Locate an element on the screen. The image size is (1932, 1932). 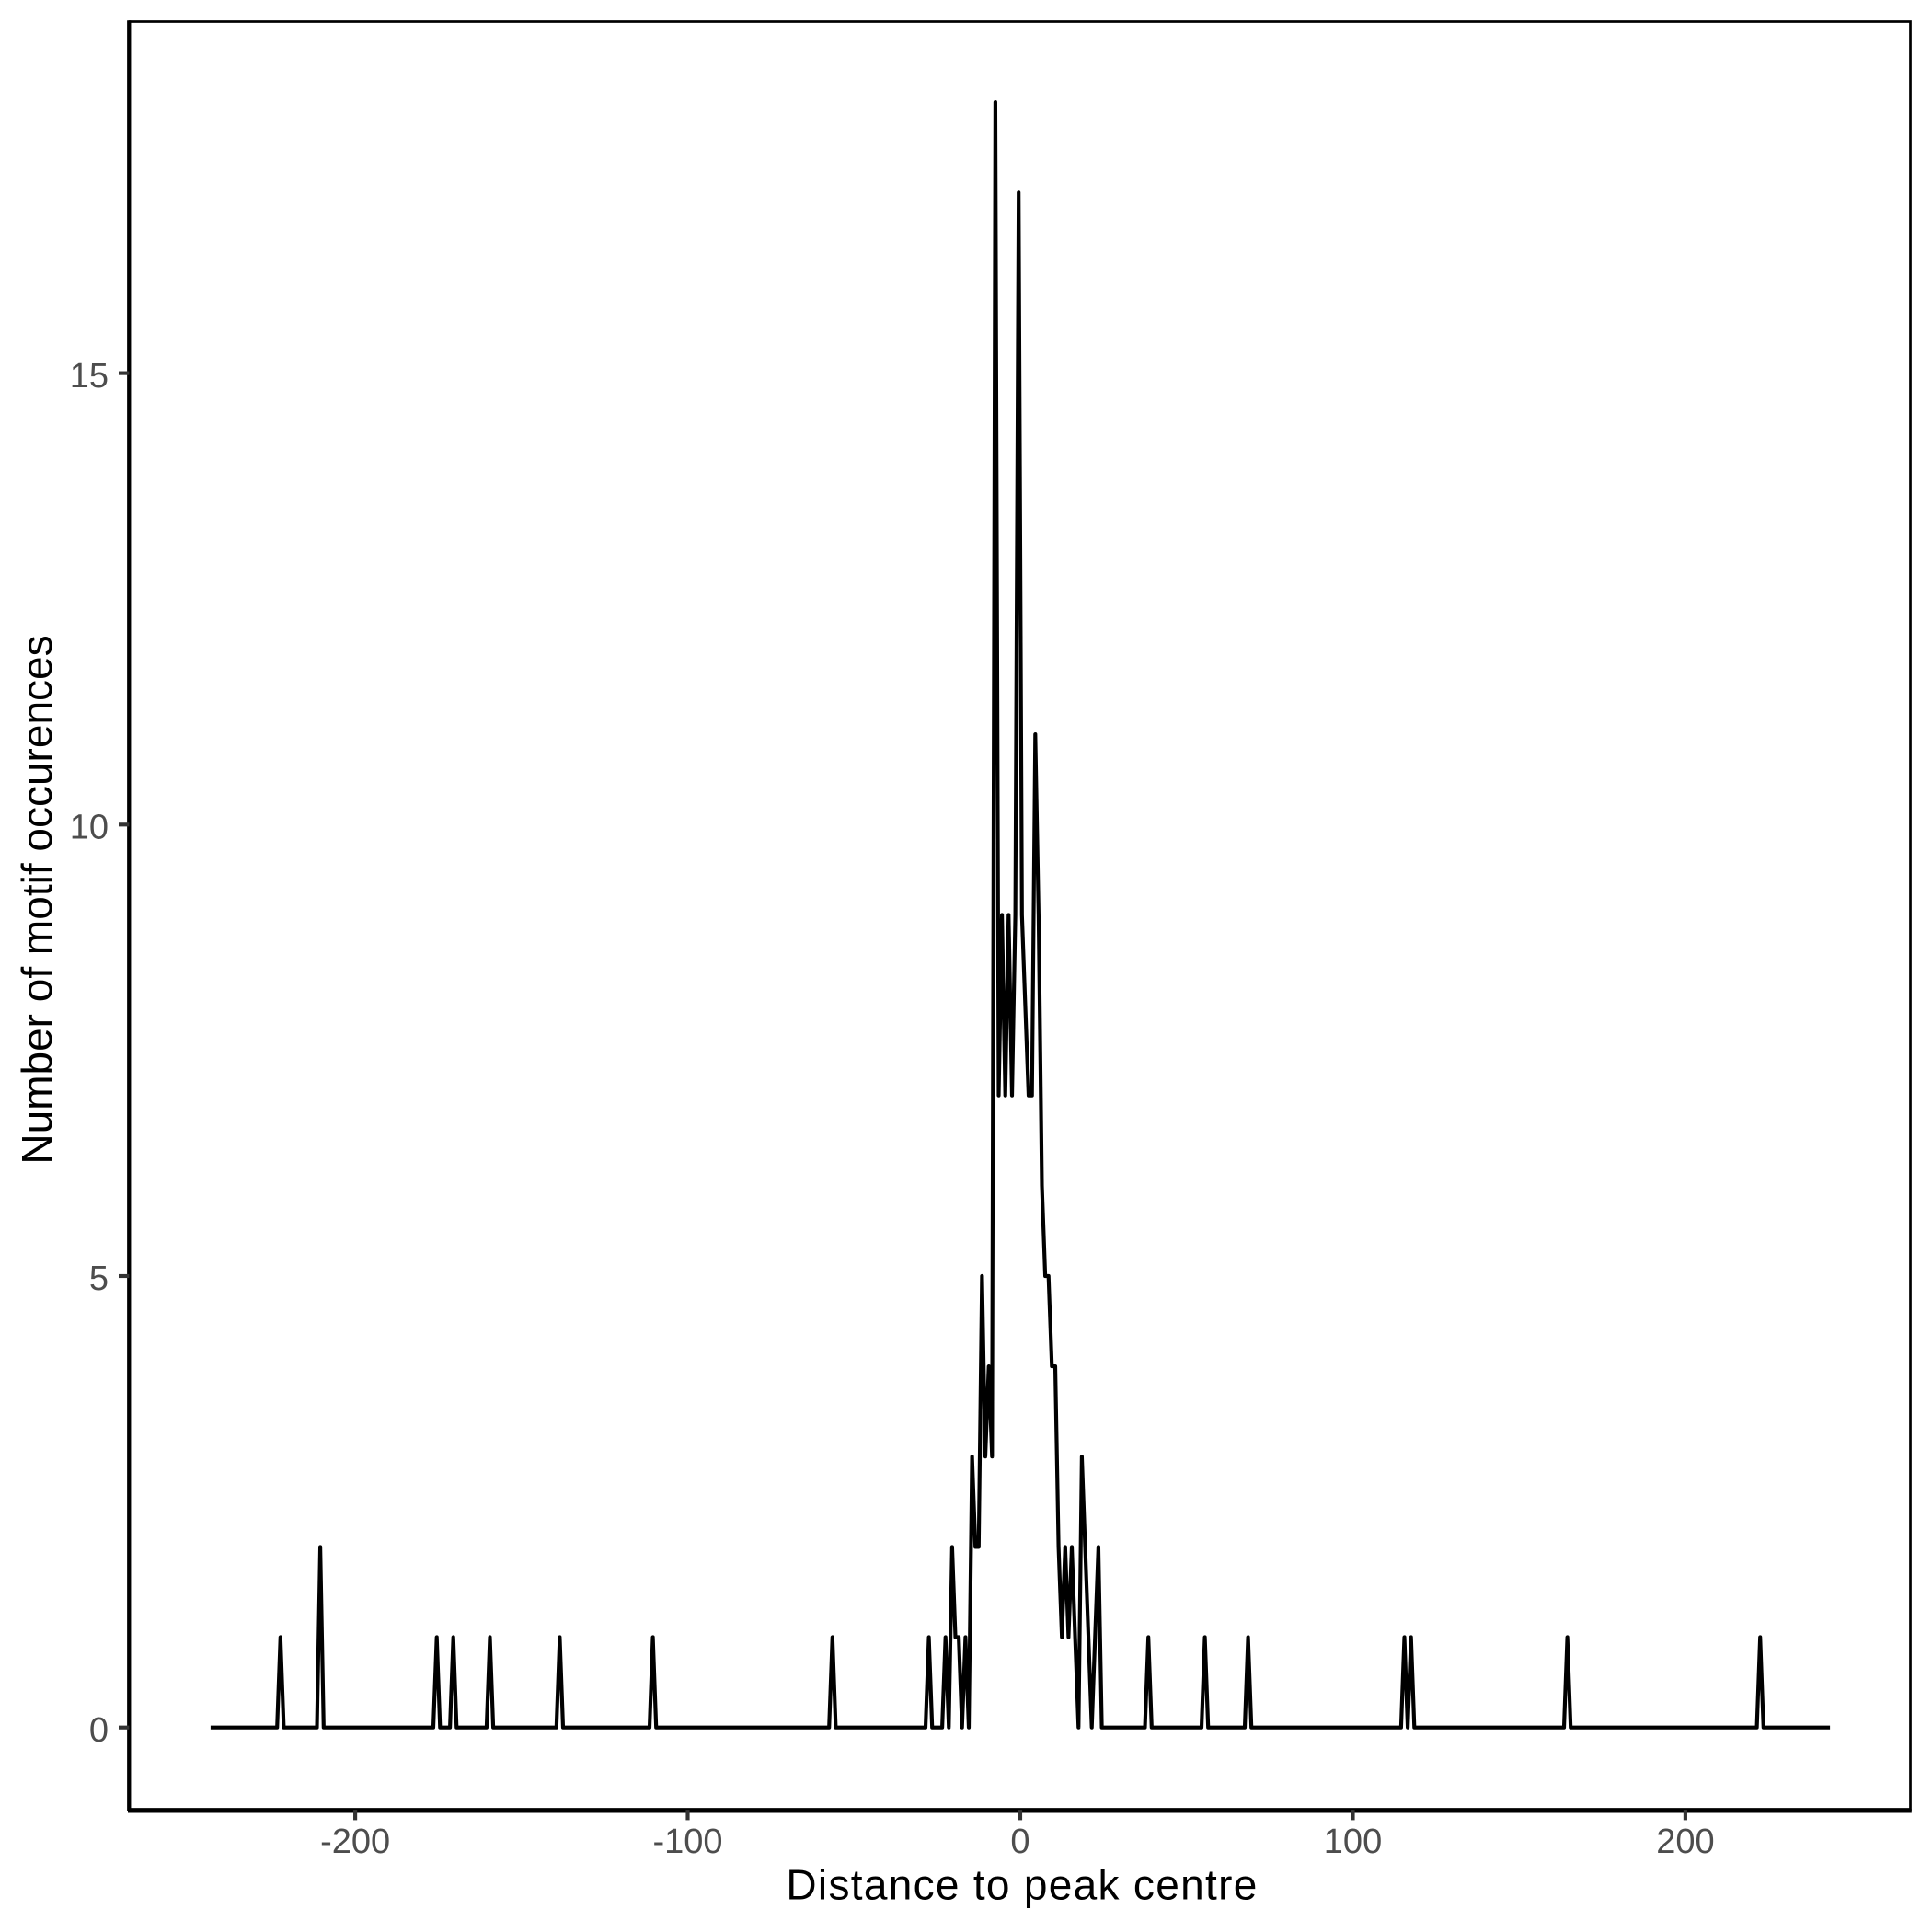
svg-text: 15 is located at coordinates (89, 376).